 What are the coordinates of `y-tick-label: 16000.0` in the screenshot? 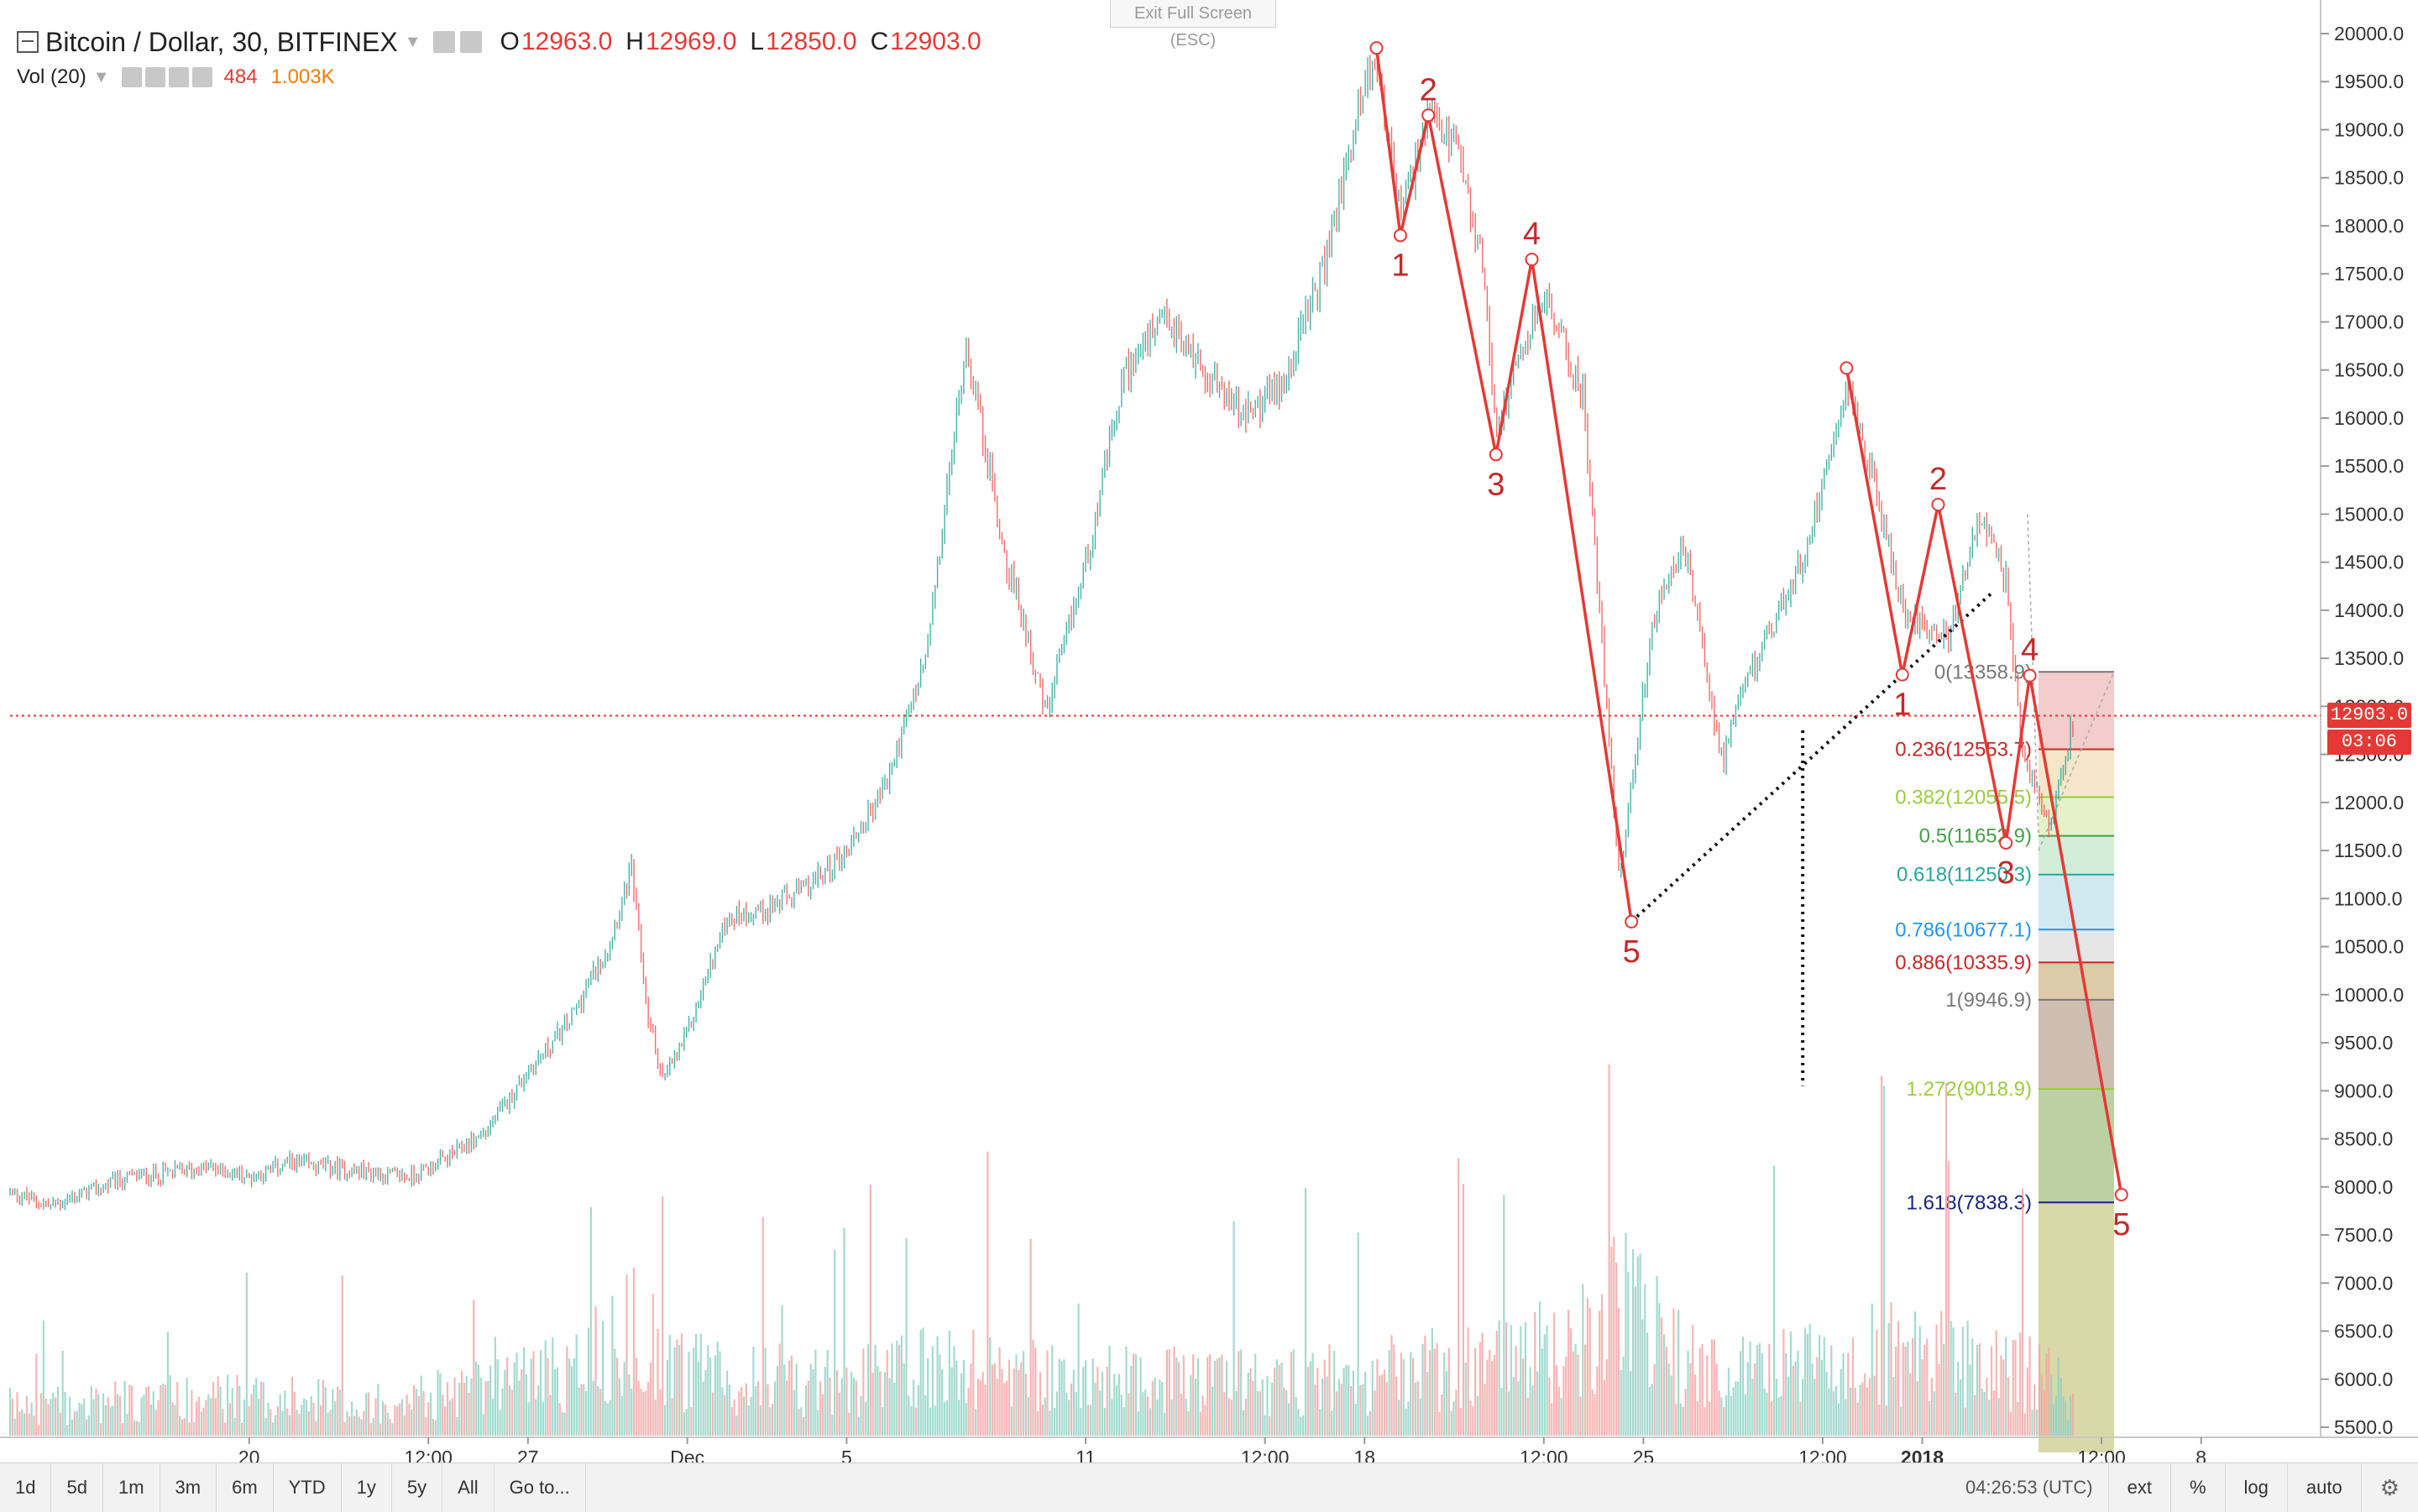 It's located at (2369, 418).